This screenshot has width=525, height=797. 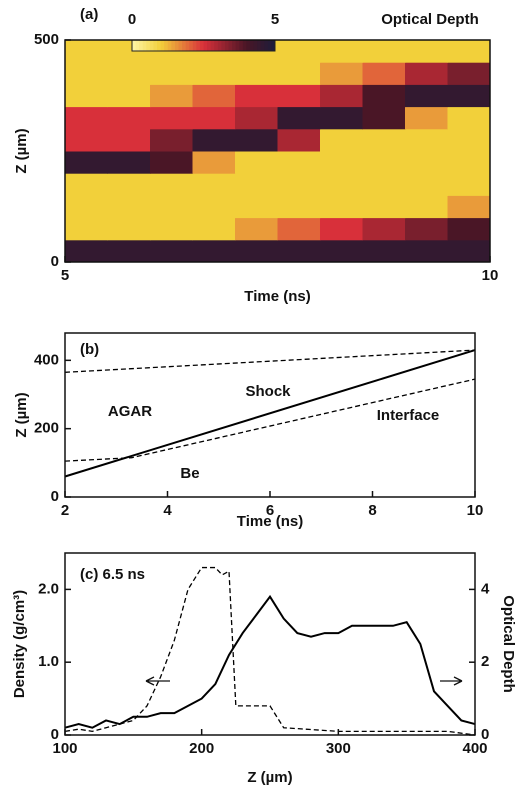 I want to click on panel-label: (b), so click(x=89, y=349).